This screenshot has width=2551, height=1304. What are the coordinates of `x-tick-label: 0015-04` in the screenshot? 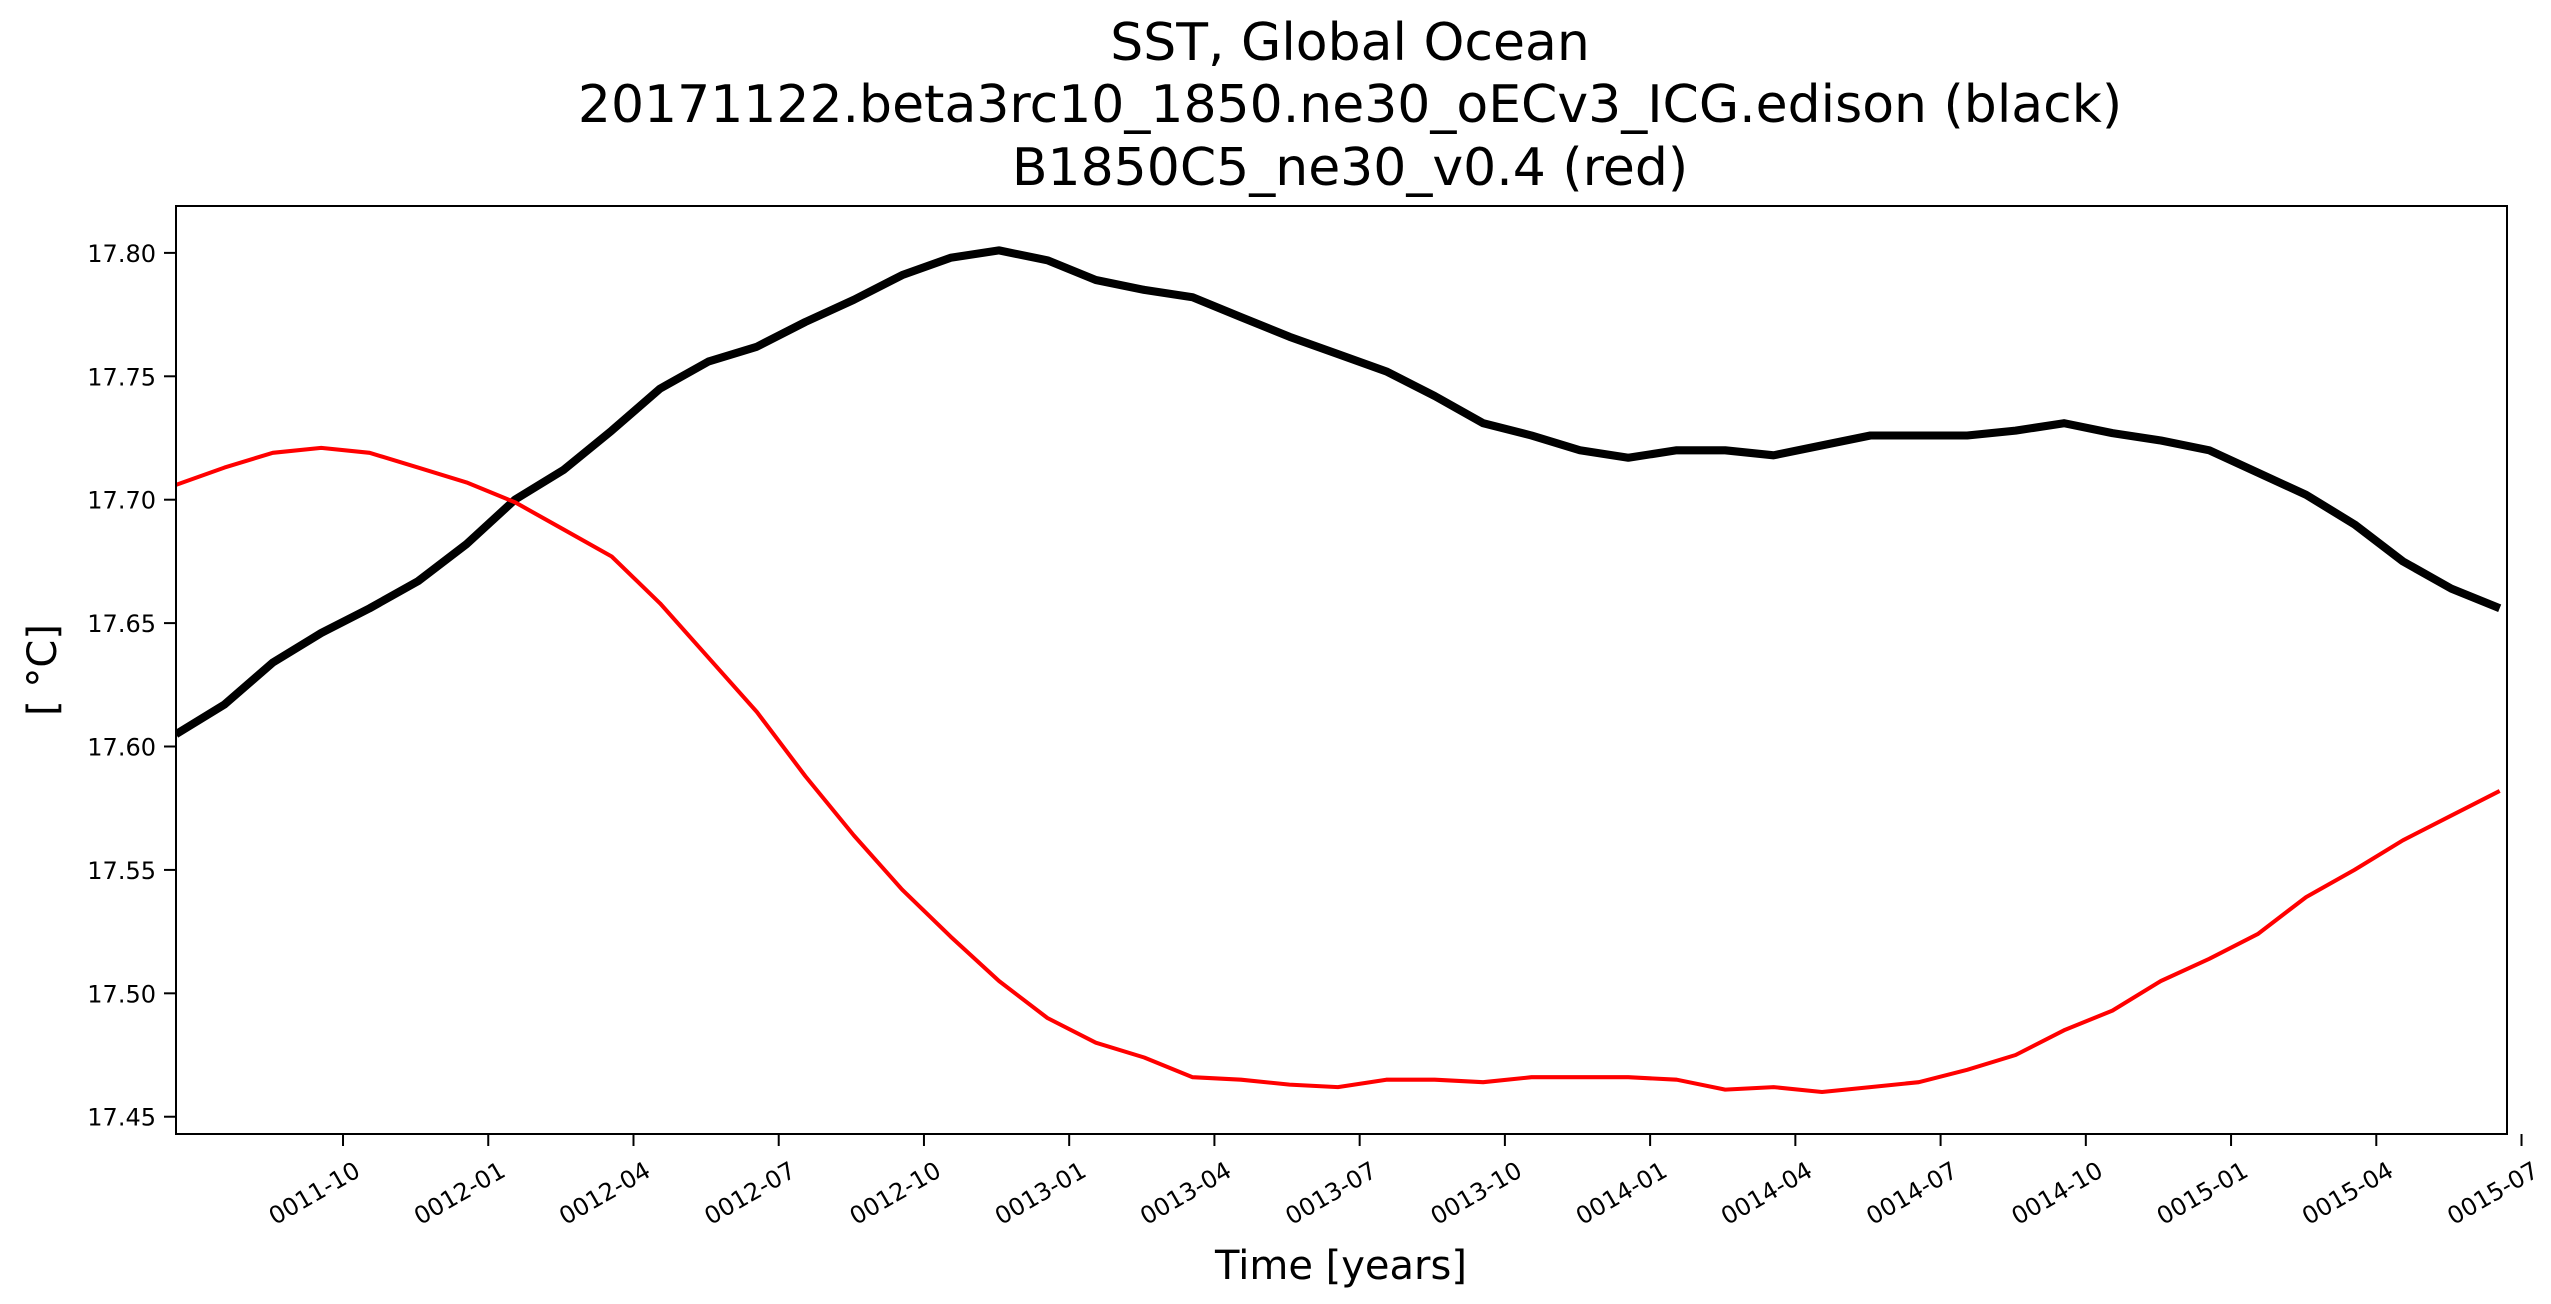 It's located at (2347, 1193).